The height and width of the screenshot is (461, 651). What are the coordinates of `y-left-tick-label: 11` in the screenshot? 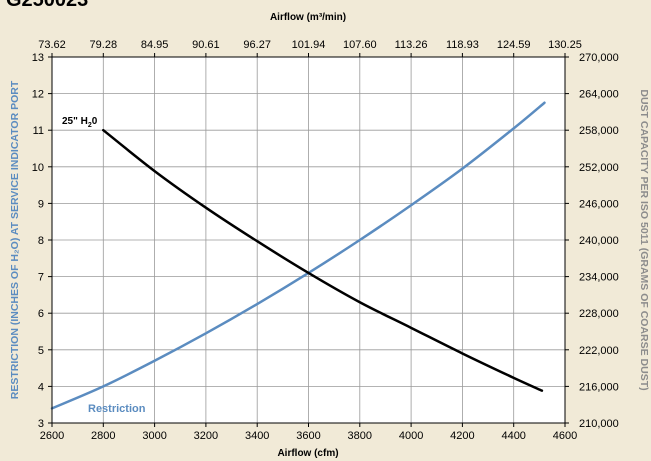 It's located at (38, 131).